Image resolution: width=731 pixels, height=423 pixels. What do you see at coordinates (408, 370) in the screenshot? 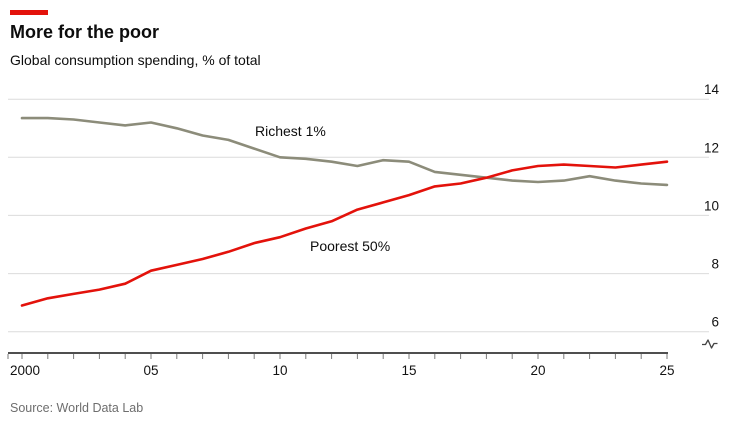
I see `x-tick-label: 15` at bounding box center [408, 370].